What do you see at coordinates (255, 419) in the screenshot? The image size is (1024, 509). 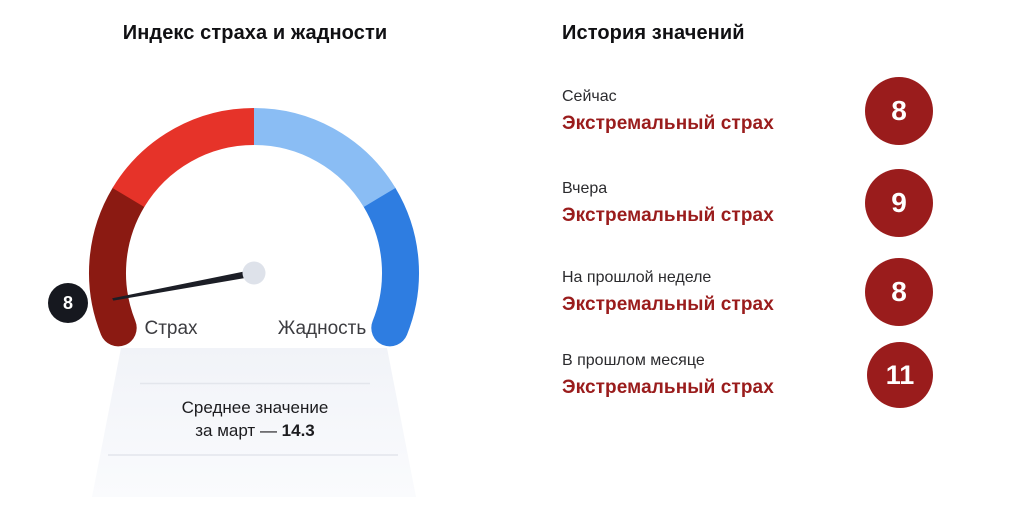 I see `average-caption: Среднее значение за март — 14.3` at bounding box center [255, 419].